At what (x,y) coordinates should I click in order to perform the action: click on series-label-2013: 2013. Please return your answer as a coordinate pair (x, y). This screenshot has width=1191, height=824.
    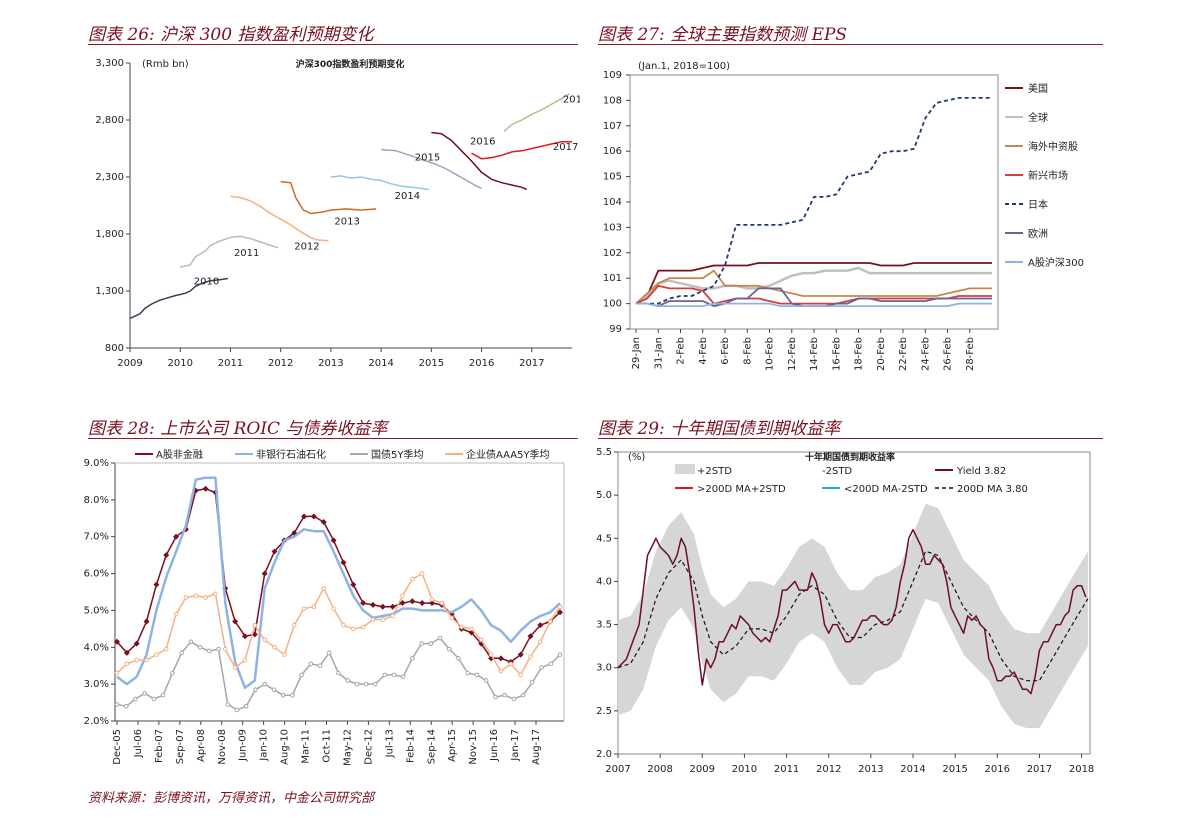
    Looking at the image, I should click on (346, 221).